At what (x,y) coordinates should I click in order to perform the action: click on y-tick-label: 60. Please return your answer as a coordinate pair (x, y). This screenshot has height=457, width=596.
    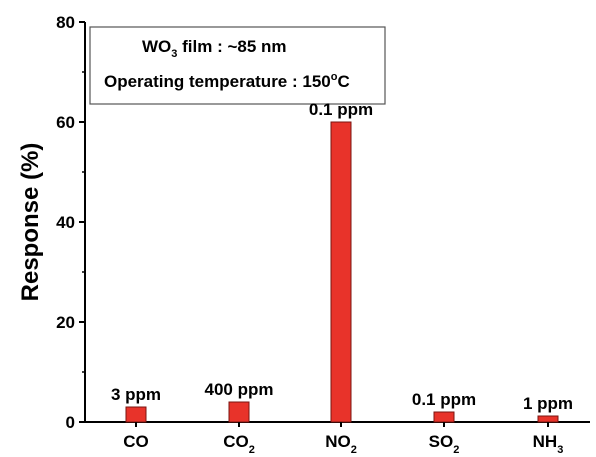
    Looking at the image, I should click on (65, 122).